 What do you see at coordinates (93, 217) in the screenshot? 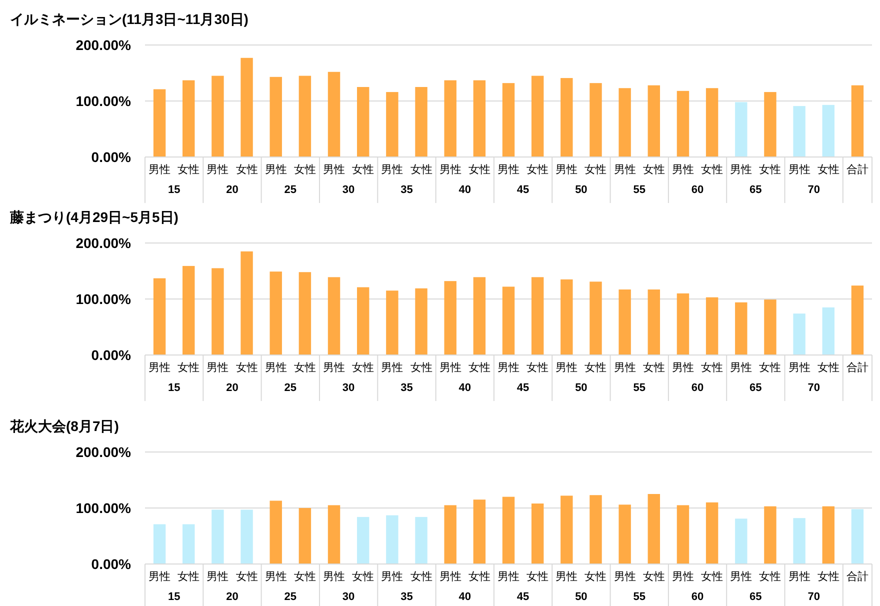
I see `chart-title: 藤まつり(4月29日~5月5日)` at bounding box center [93, 217].